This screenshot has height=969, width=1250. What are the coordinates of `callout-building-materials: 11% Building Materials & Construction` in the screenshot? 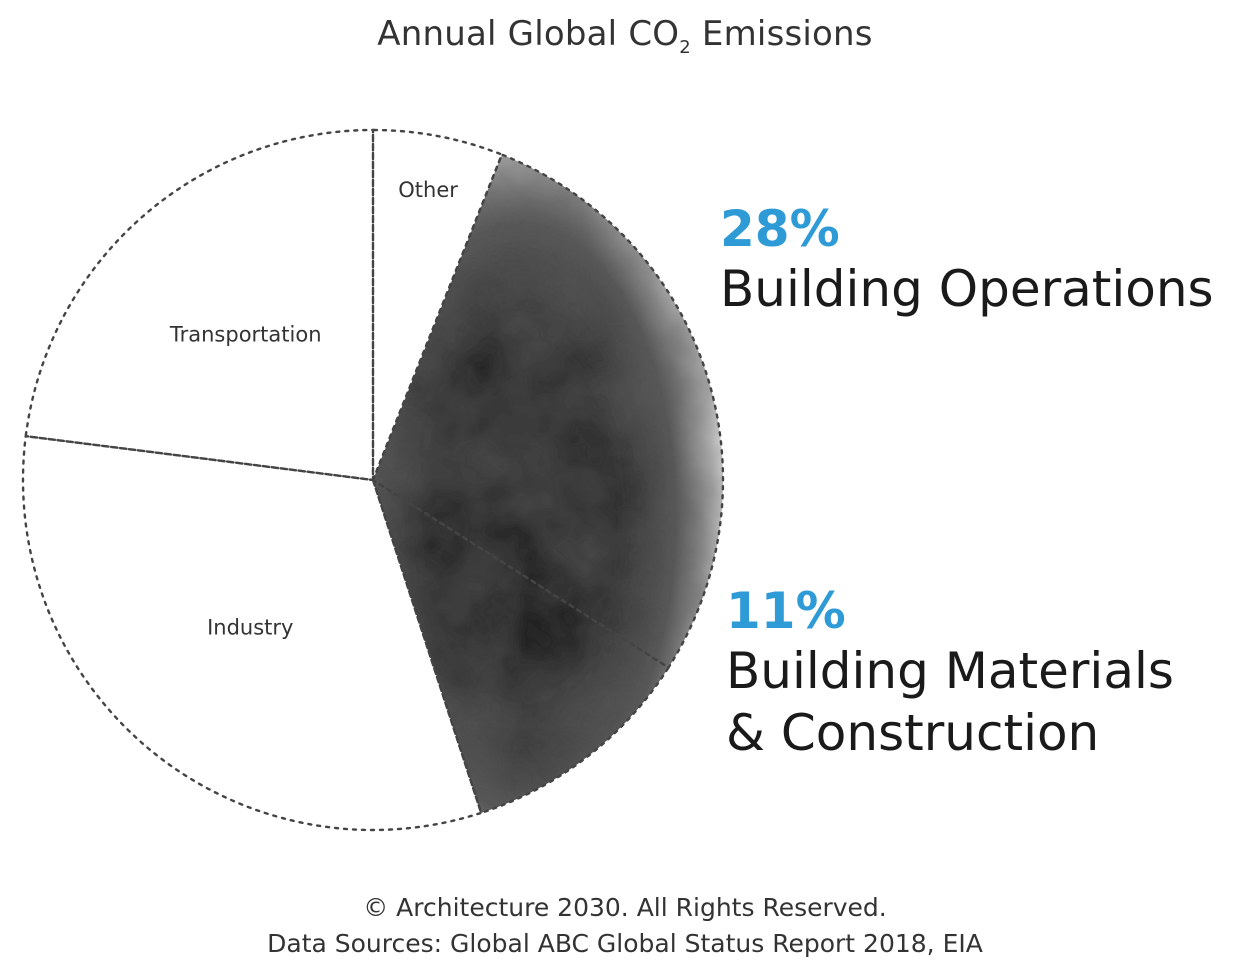 It's located at (976, 673).